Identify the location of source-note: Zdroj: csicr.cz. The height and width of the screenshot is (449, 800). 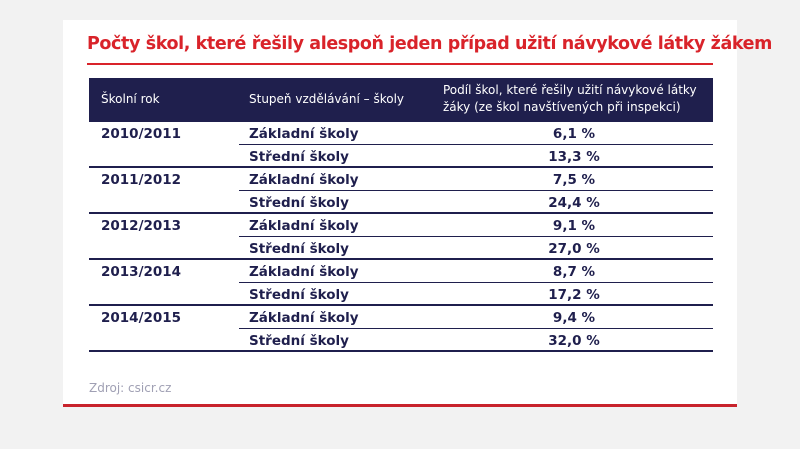
(130, 388).